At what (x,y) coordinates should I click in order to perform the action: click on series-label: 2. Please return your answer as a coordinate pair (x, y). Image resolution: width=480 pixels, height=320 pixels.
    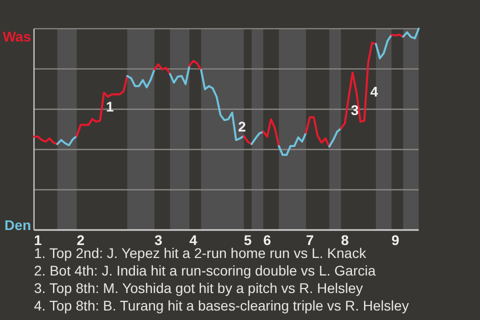
    Looking at the image, I should click on (242, 126).